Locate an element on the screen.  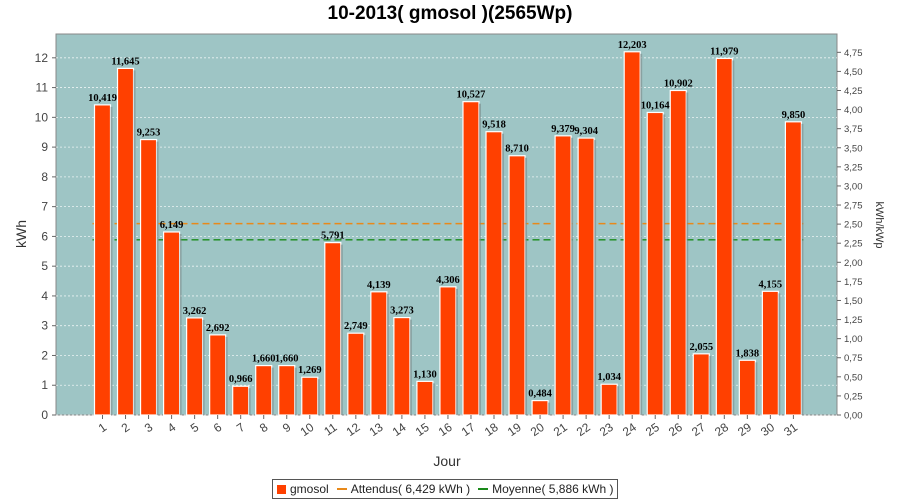
y-tick-label: 7 is located at coordinates (44, 207).